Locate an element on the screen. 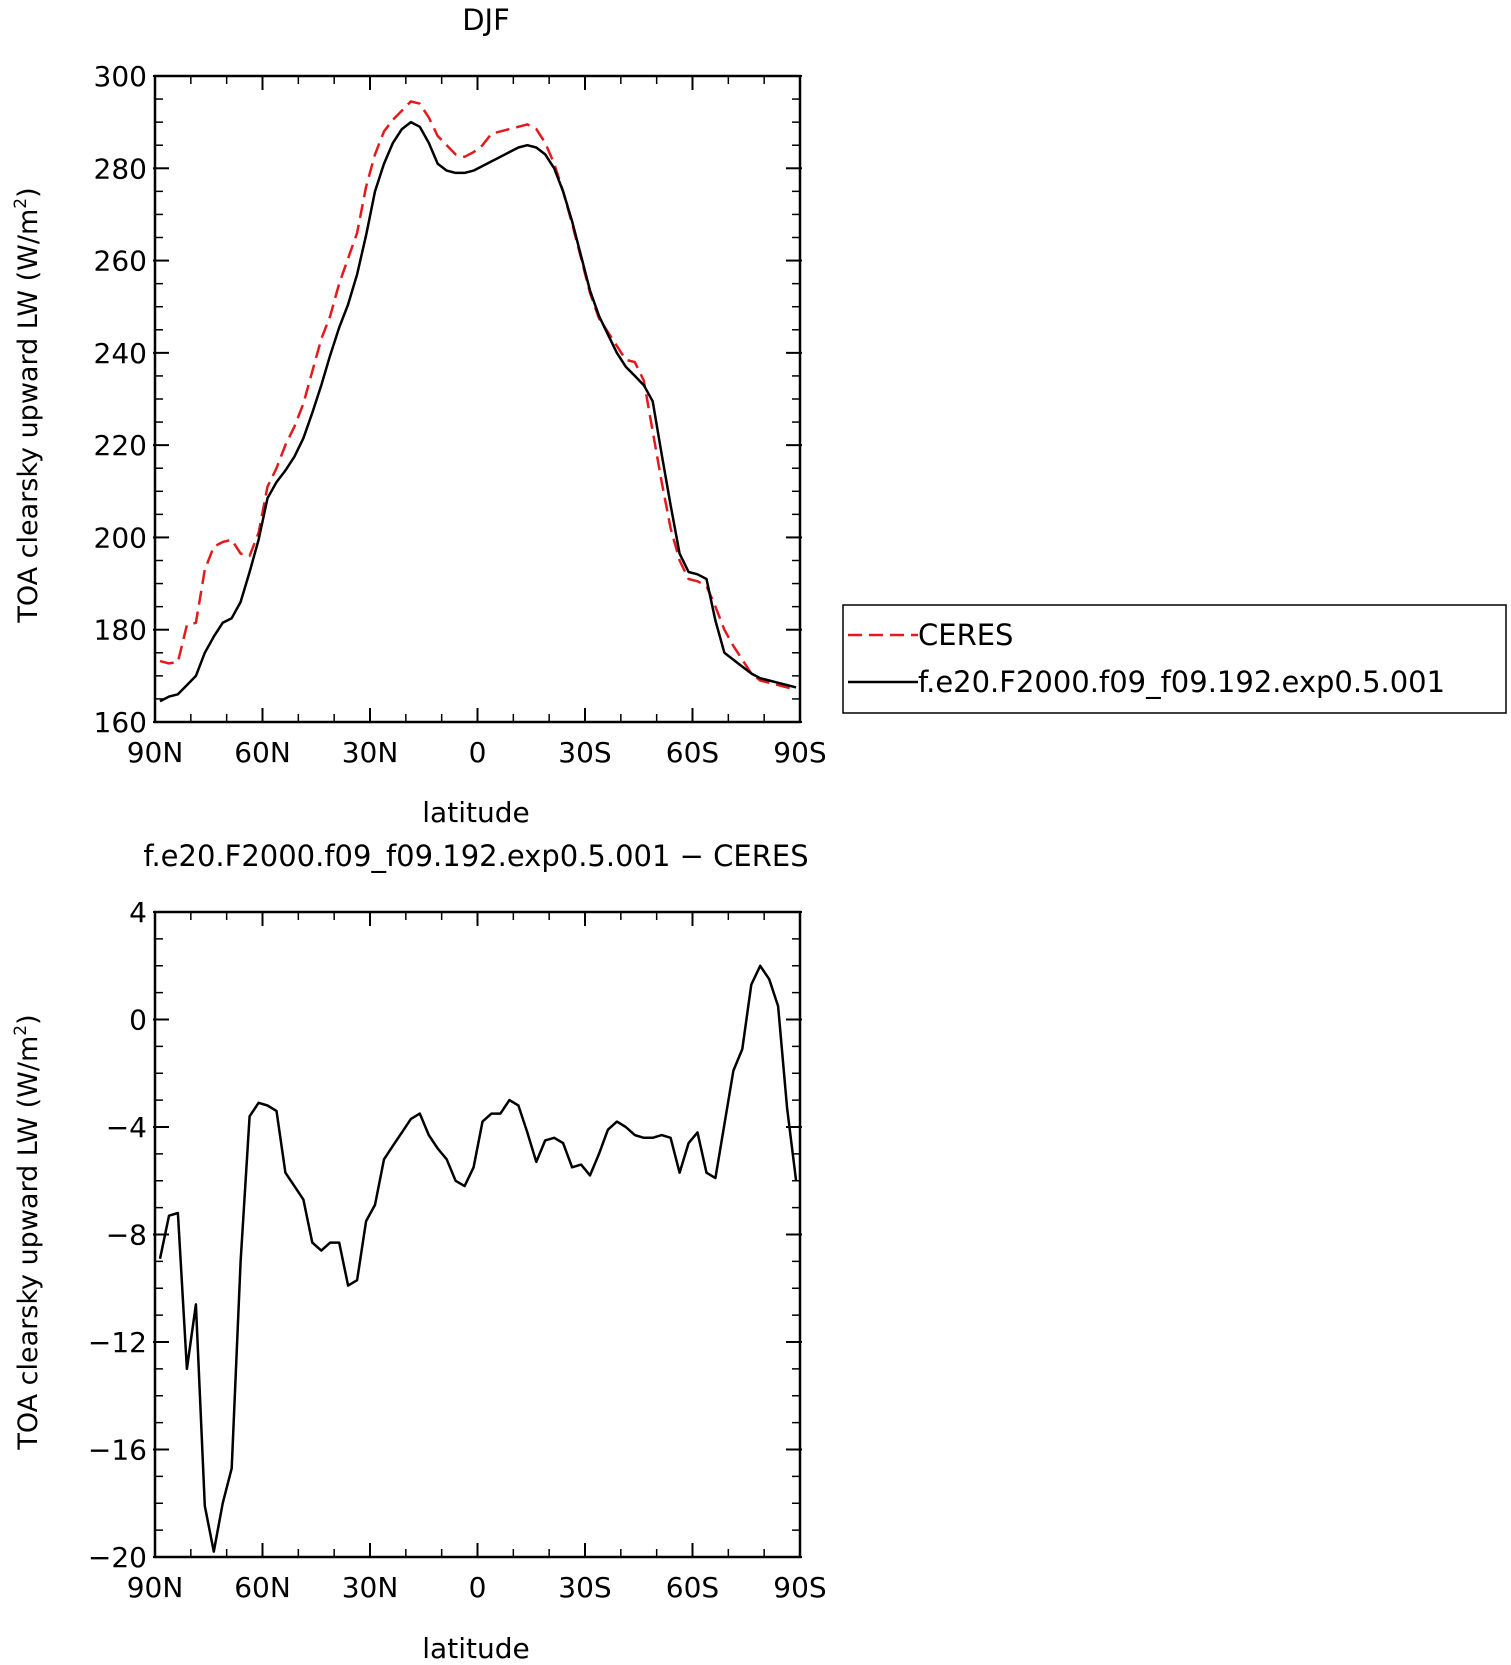  top-y-tick-label: 220 is located at coordinates (120, 445).